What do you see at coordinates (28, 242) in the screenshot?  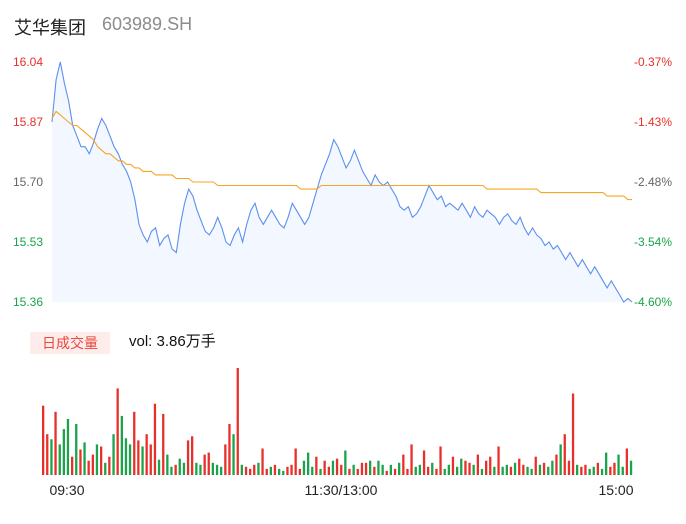 I see `y-tick-label: 15.53` at bounding box center [28, 242].